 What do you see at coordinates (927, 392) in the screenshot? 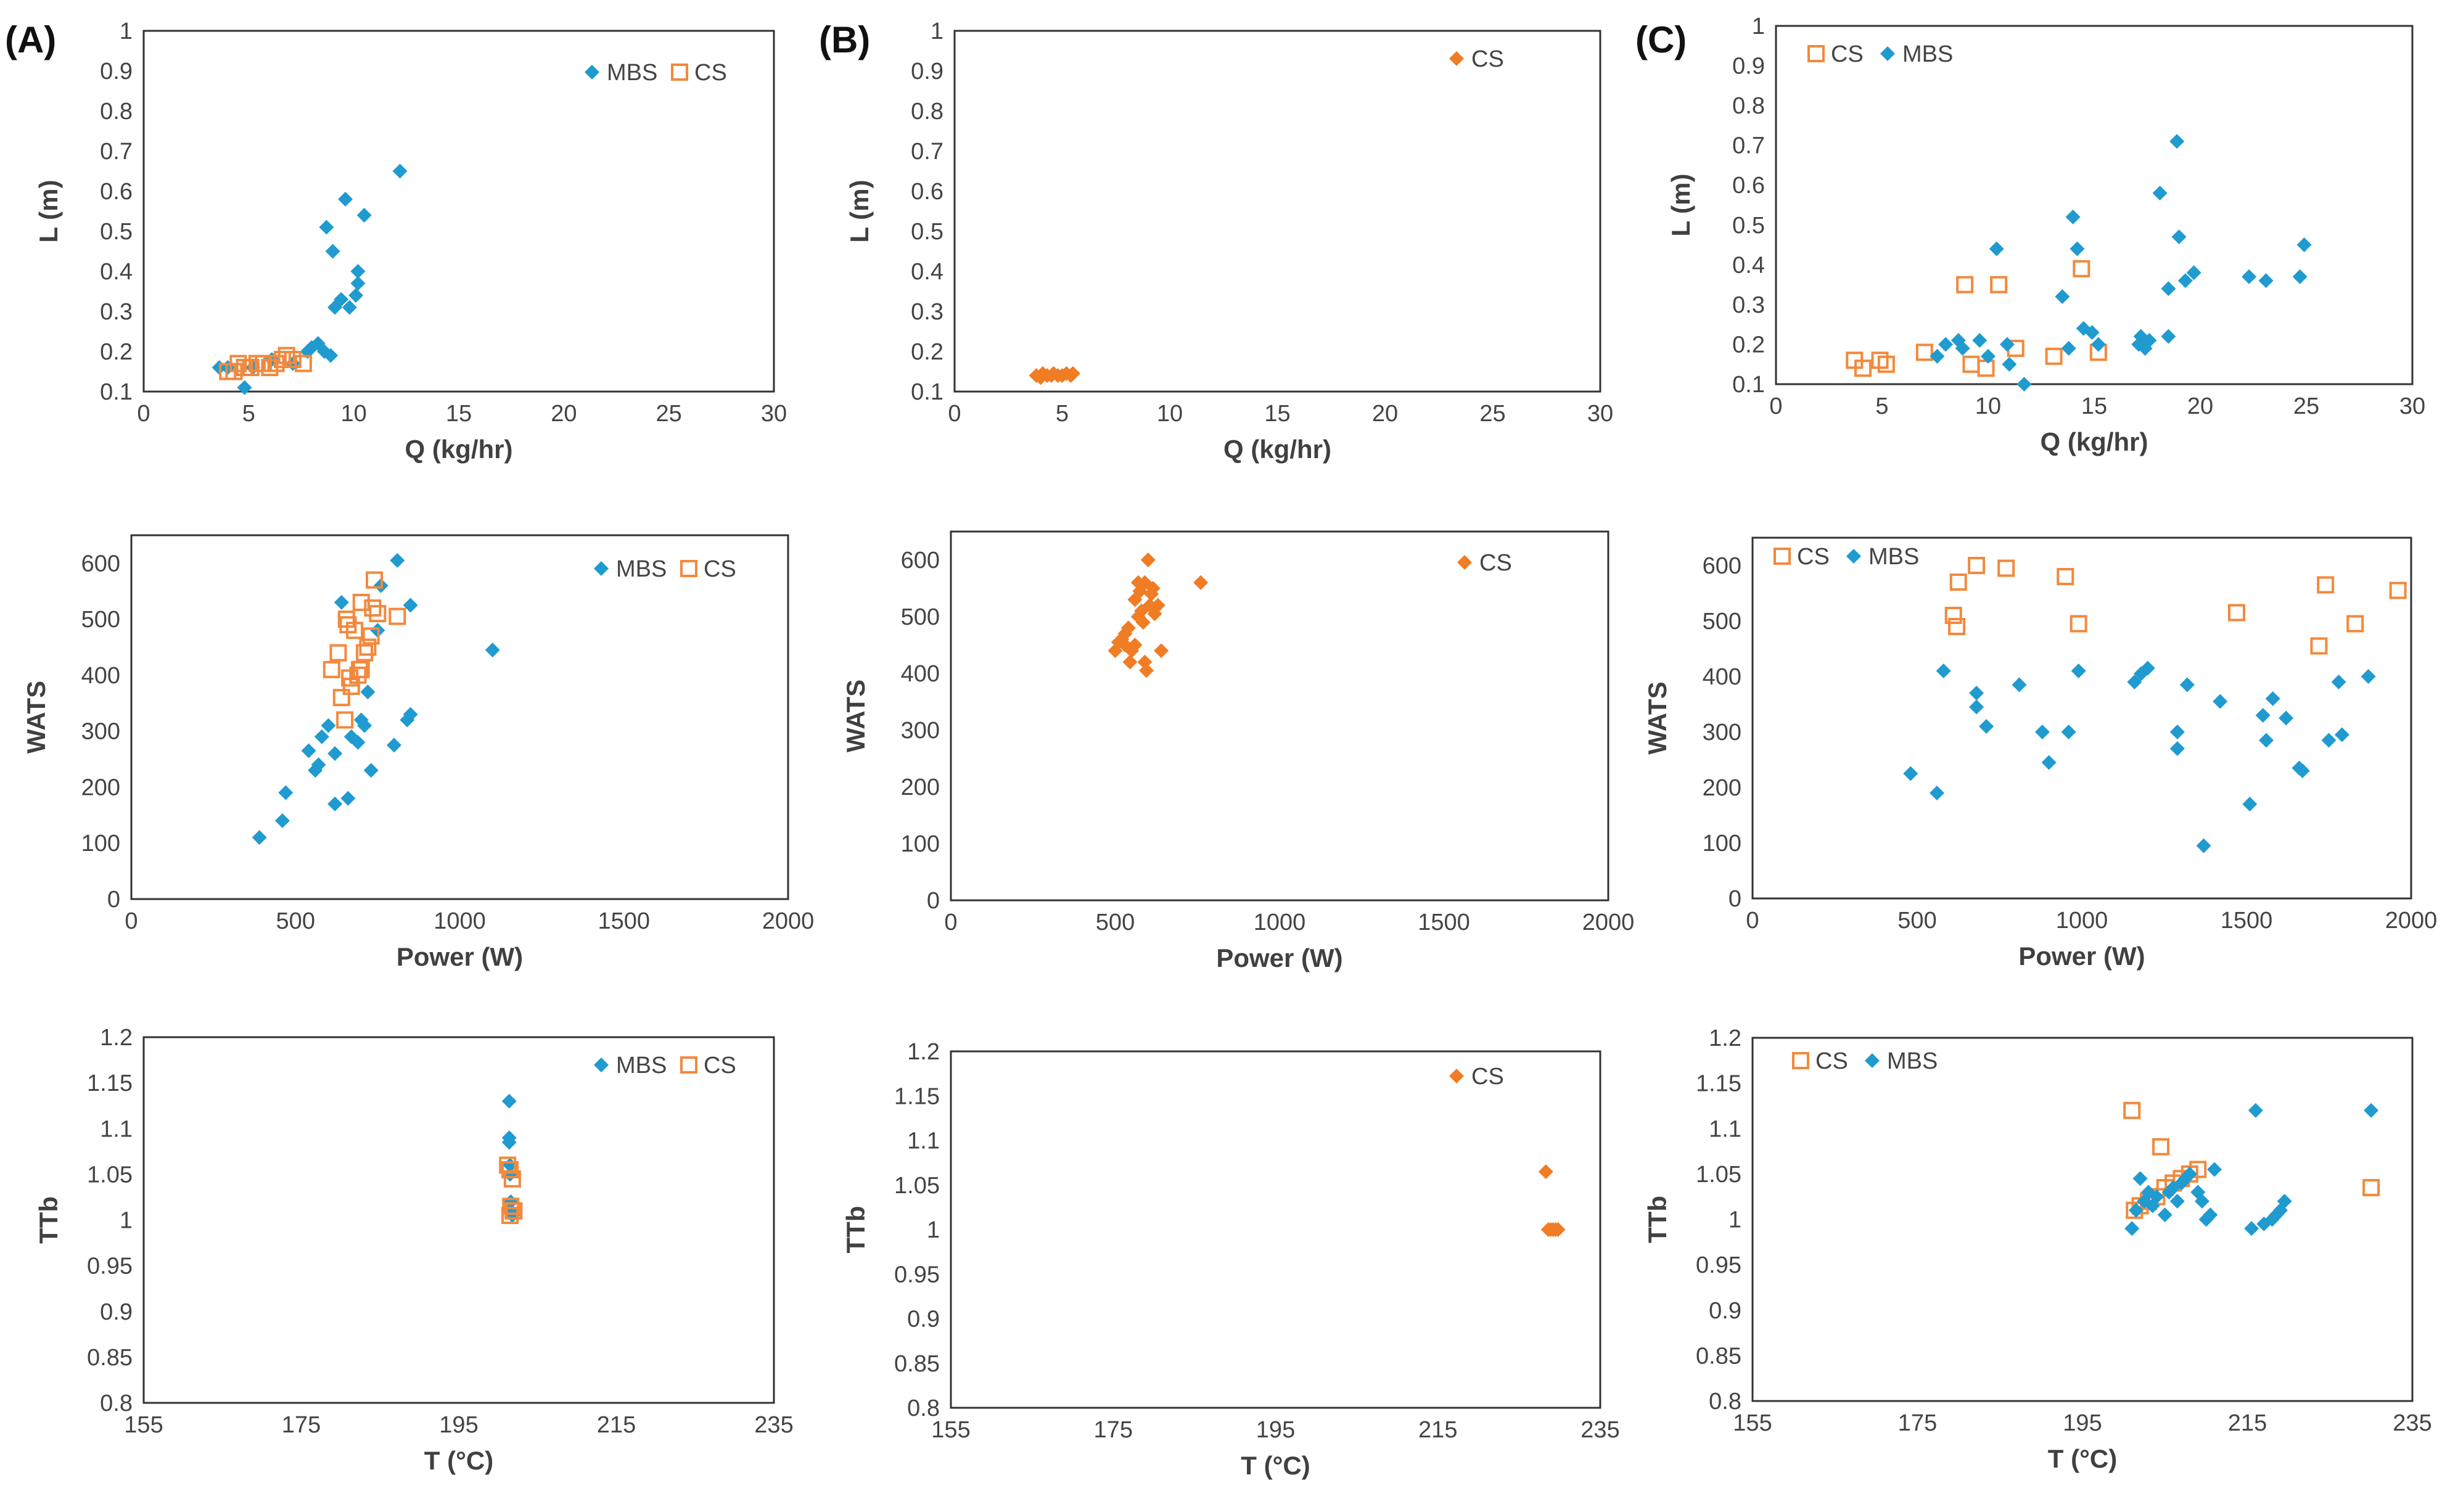
I see `y-tick-label: 0.1` at bounding box center [927, 392].